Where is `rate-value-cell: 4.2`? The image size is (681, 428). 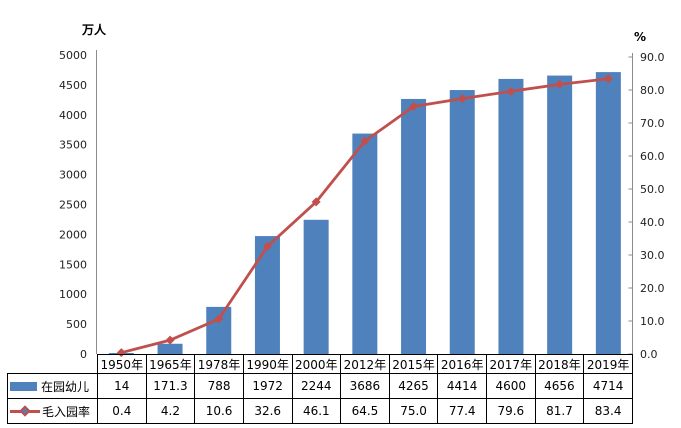 rate-value-cell: 4.2 is located at coordinates (170, 411).